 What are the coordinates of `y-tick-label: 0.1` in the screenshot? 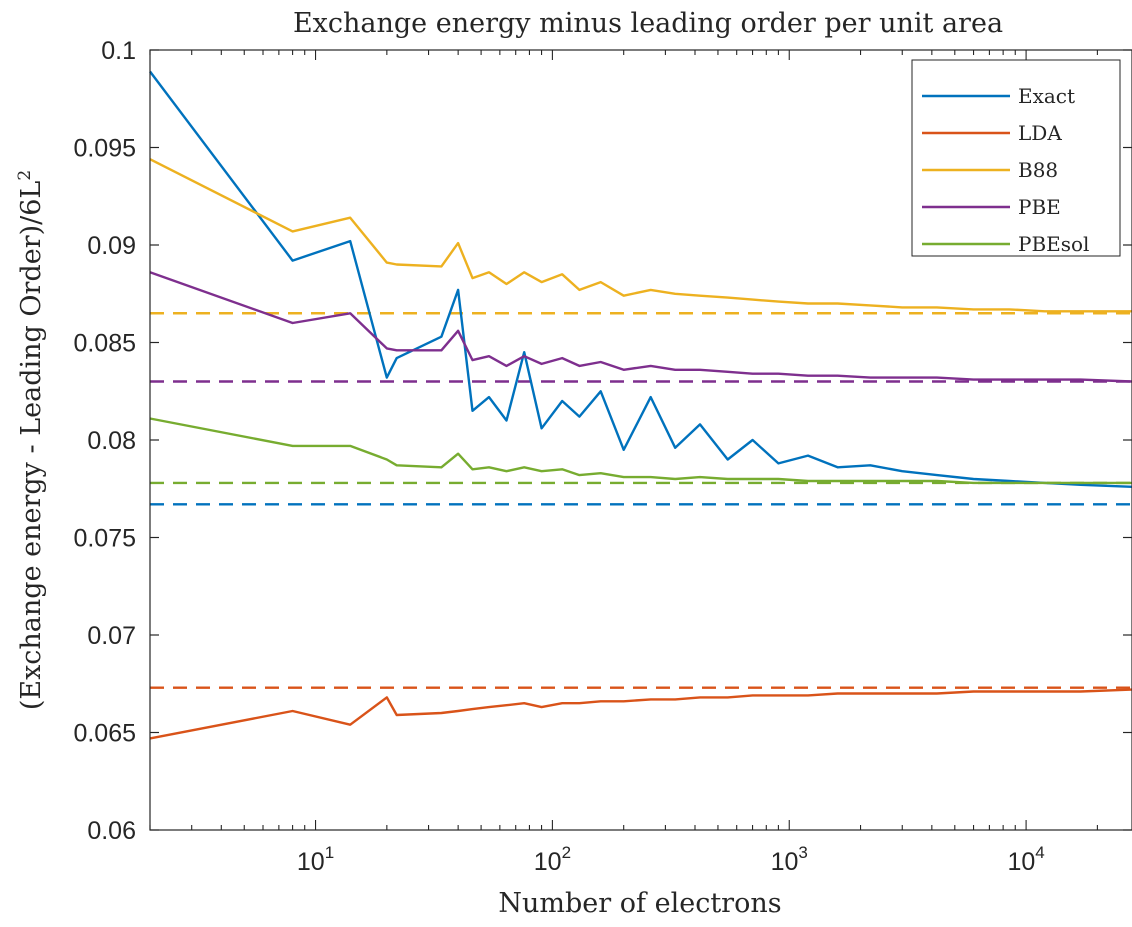 It's located at (118, 51).